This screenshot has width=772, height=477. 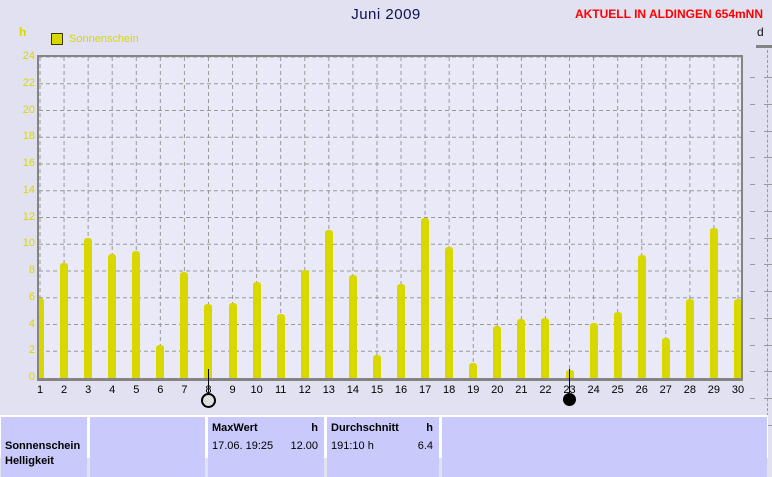 What do you see at coordinates (28, 109) in the screenshot?
I see `y-tick-label: 20` at bounding box center [28, 109].